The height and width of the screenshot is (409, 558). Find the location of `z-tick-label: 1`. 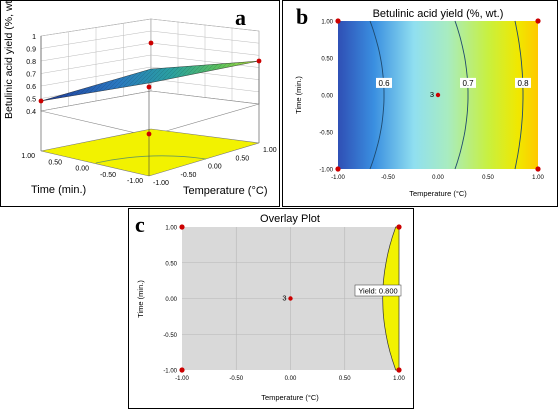

z-tick-label: 1 is located at coordinates (34, 37).